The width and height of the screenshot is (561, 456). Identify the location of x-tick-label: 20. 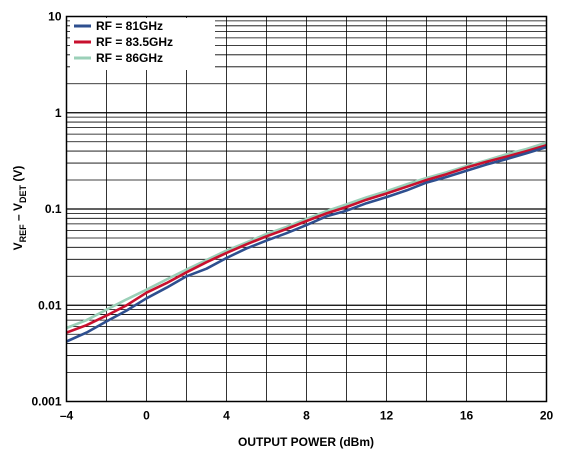
(547, 416).